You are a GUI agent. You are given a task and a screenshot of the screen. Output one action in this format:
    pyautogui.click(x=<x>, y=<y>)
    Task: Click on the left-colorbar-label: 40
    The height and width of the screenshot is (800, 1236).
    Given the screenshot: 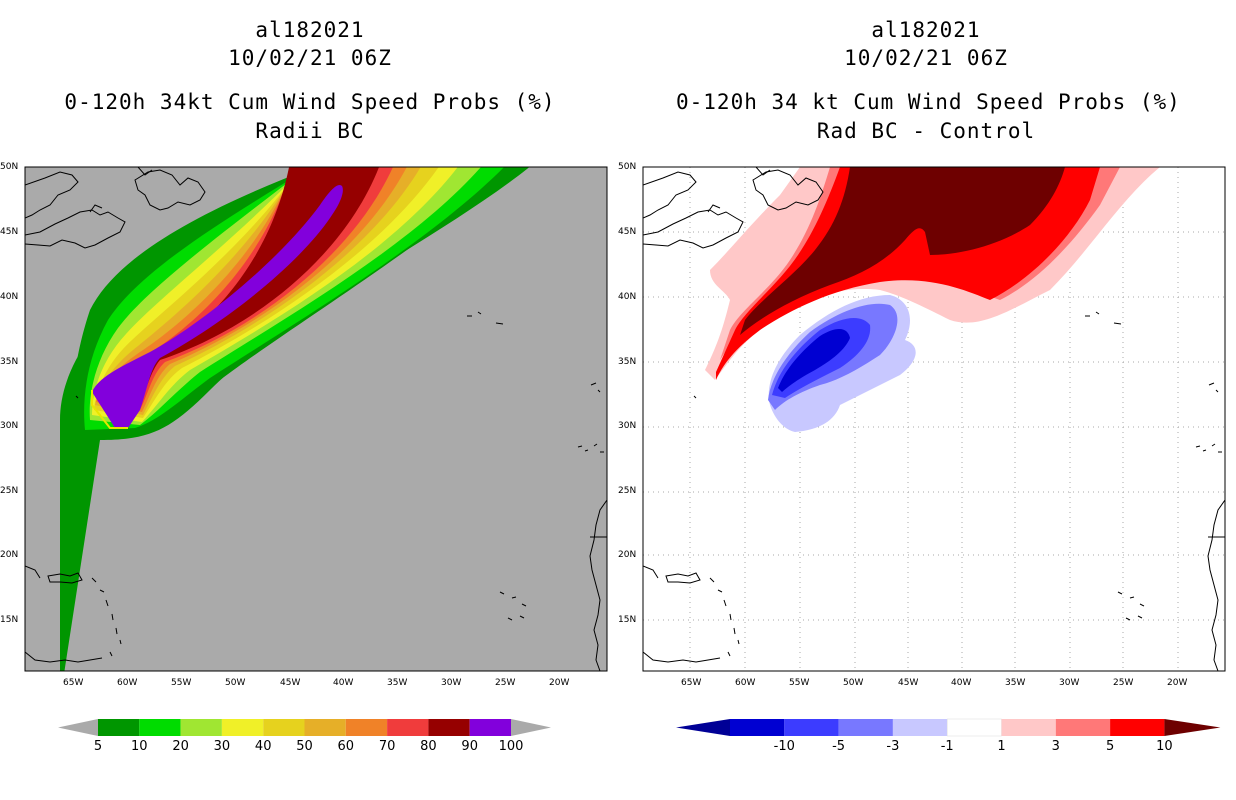 What is the action you would take?
    pyautogui.click(x=263, y=746)
    